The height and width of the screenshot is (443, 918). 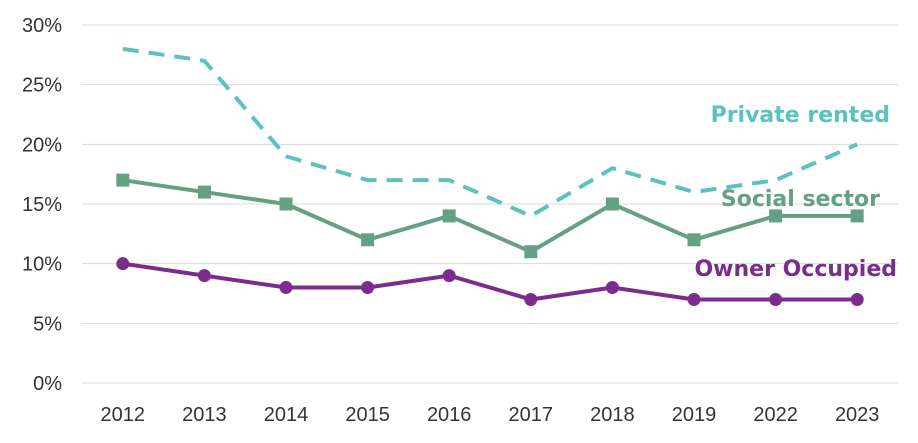 What do you see at coordinates (857, 415) in the screenshot?
I see `x-tick-label: 2023` at bounding box center [857, 415].